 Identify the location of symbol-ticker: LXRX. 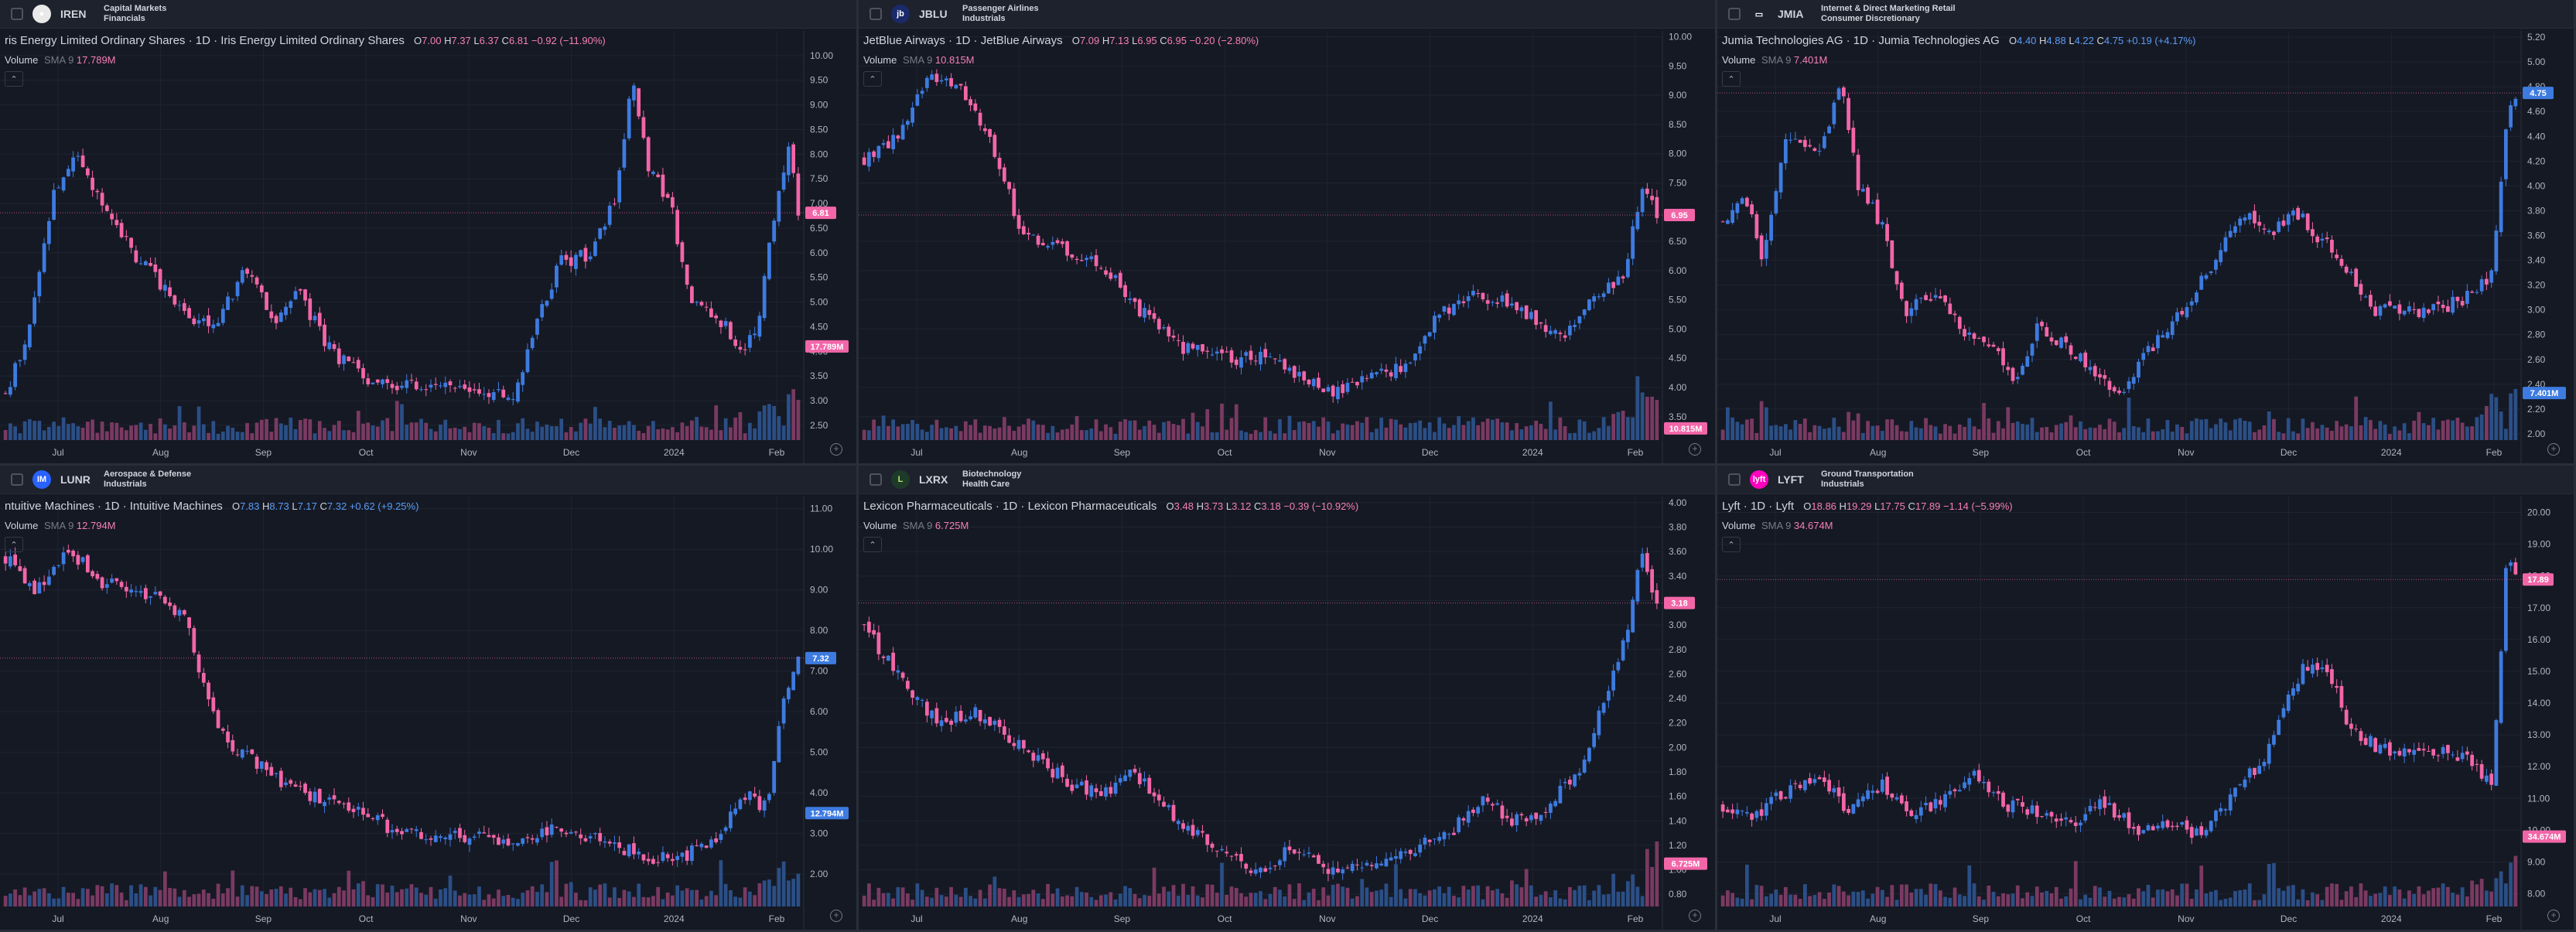
(933, 479).